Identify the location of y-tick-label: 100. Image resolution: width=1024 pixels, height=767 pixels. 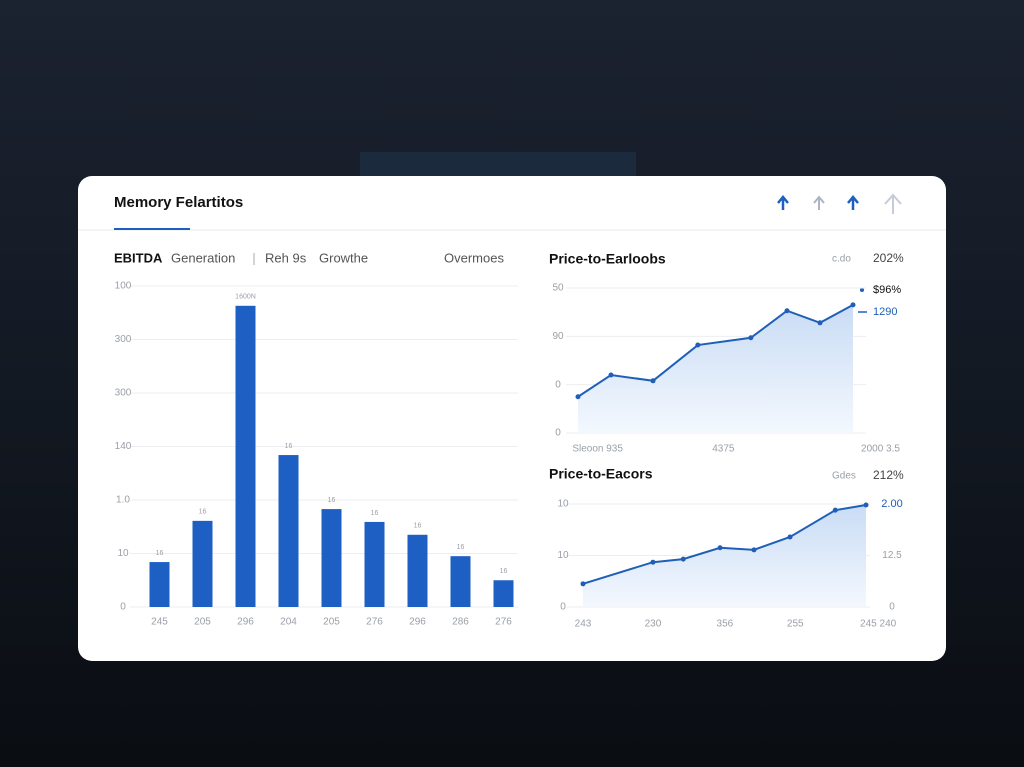
(123, 286).